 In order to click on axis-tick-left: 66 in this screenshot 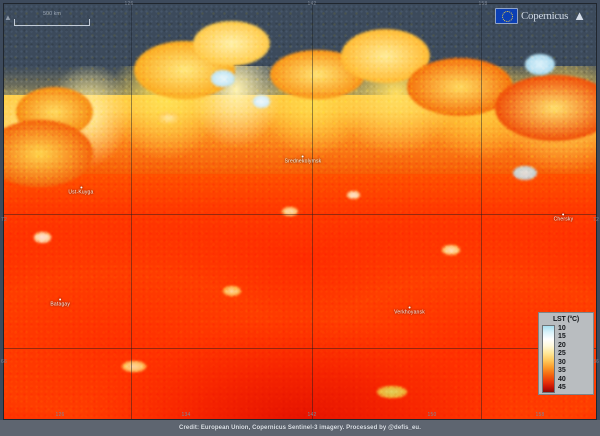, I will do `click(4, 361)`.